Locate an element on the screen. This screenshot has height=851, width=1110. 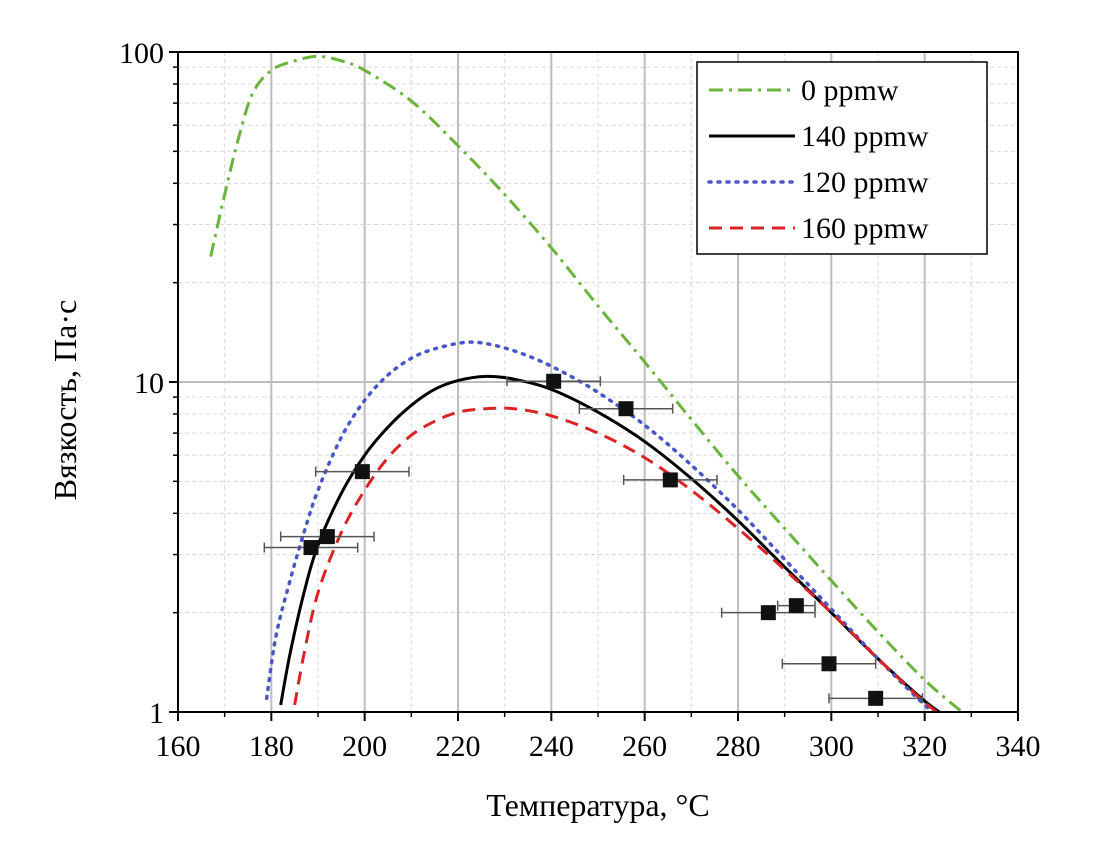
y-tick-label: 10 is located at coordinates (149, 383).